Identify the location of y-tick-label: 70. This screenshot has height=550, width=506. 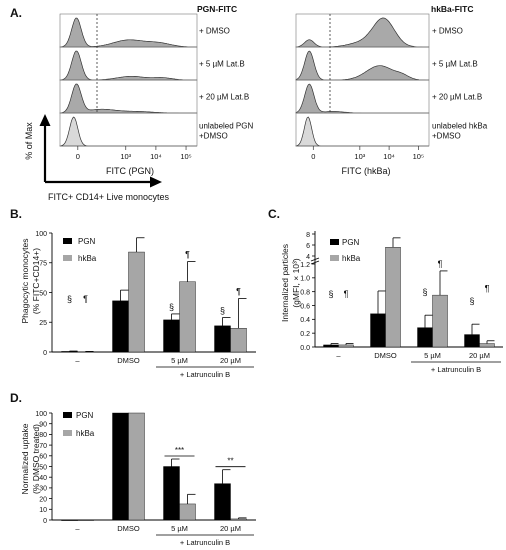
(43, 446).